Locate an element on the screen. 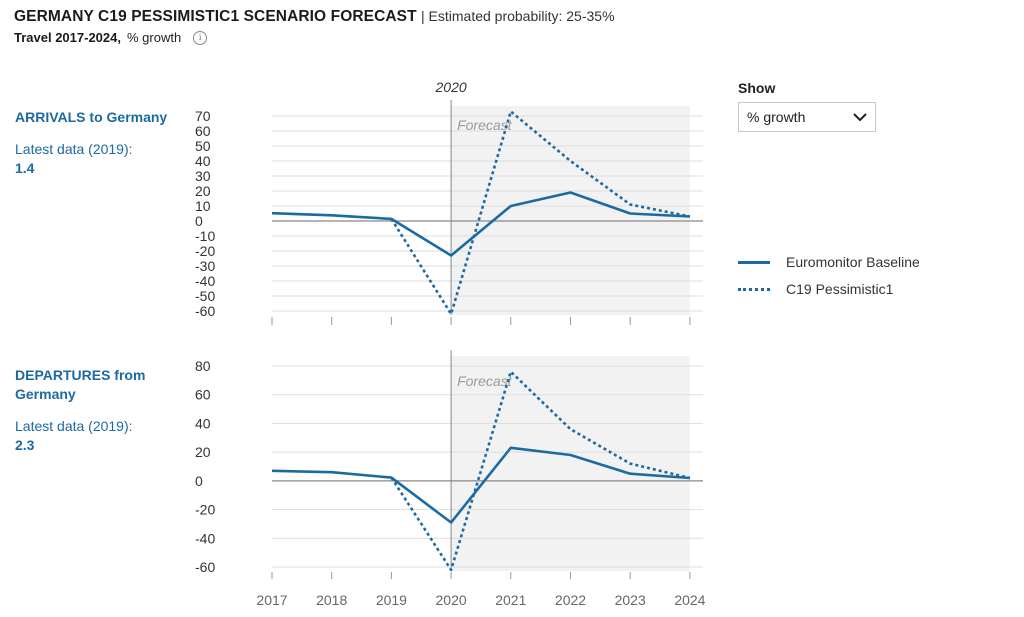 This screenshot has height=617, width=1024. y-tick-label: -10 is located at coordinates (205, 236).